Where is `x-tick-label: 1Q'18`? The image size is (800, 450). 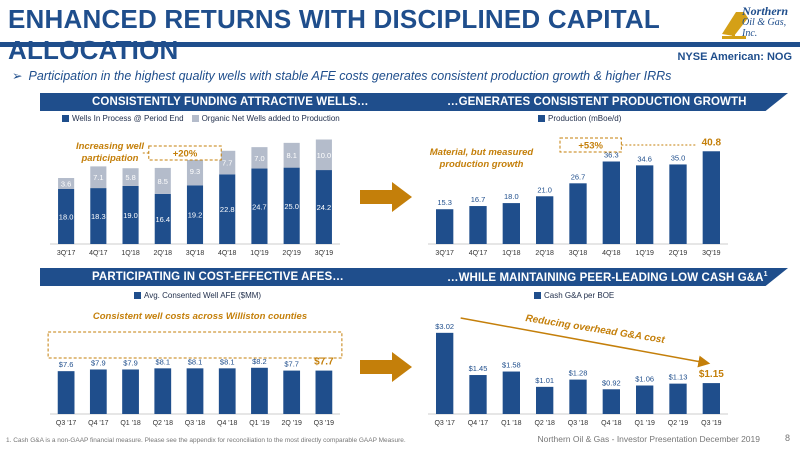
x-tick-label: 1Q'18 is located at coordinates (130, 253).